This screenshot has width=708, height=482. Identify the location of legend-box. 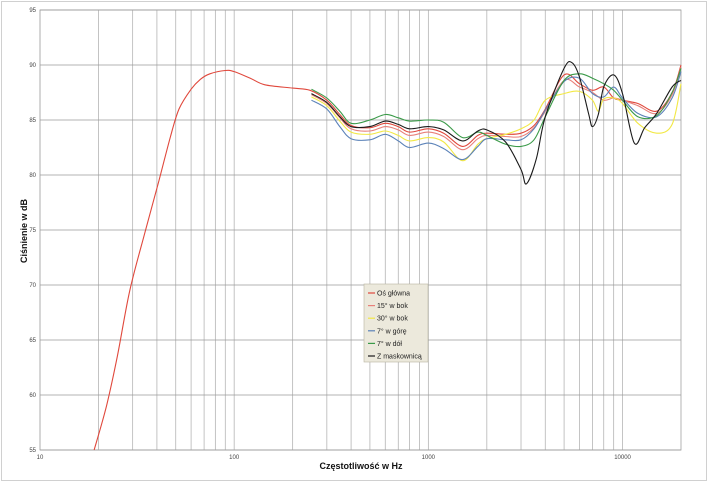
(396, 323).